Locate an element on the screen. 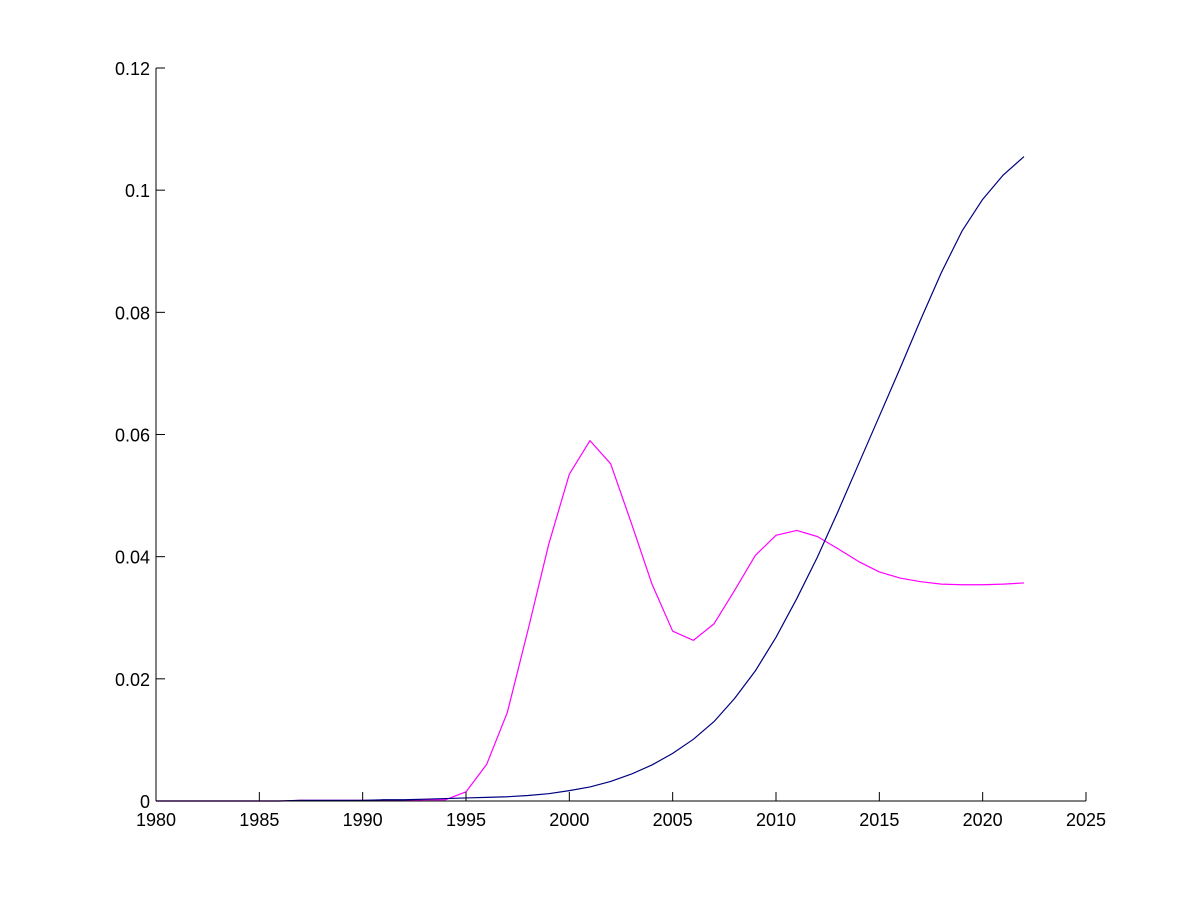 This screenshot has height=900, width=1200. y-tick-label: 0.02 is located at coordinates (132, 680).